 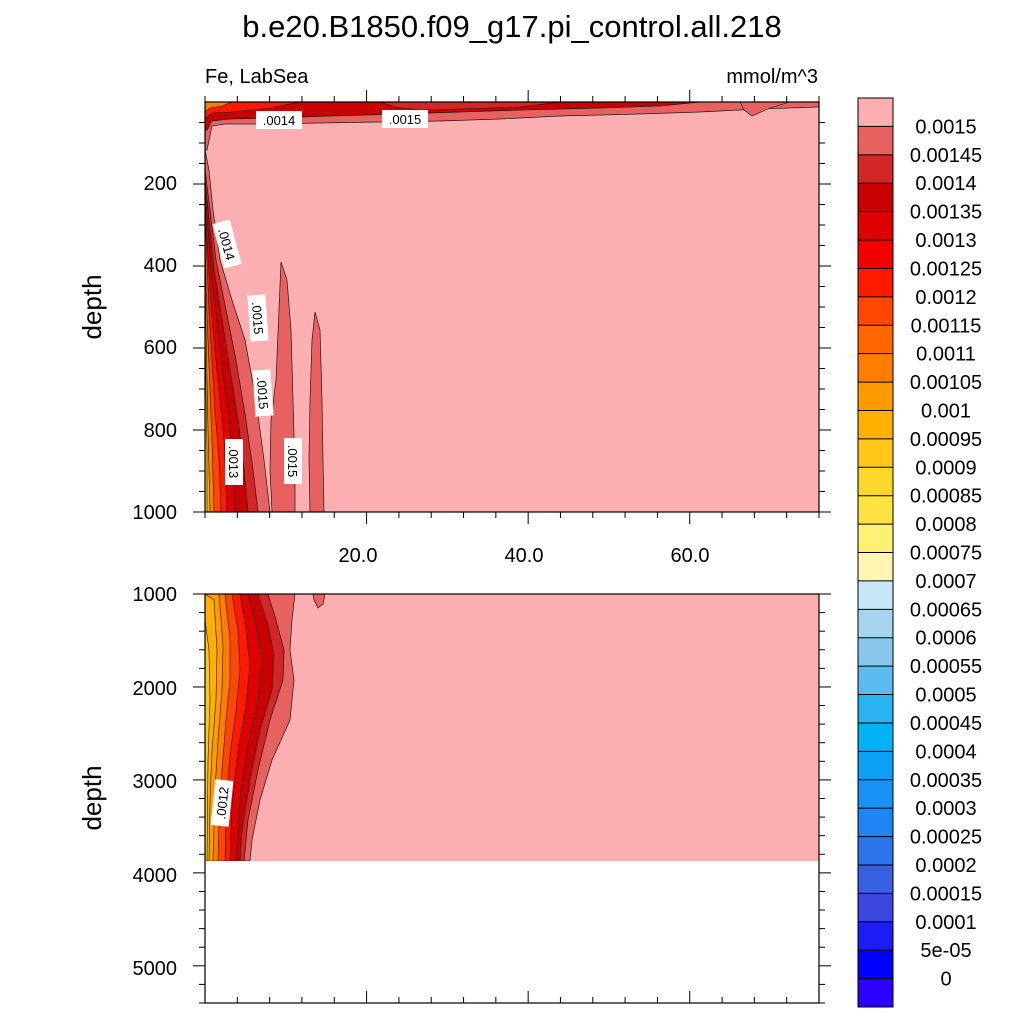 I want to click on colorbar-label: 0.00085, so click(x=946, y=497).